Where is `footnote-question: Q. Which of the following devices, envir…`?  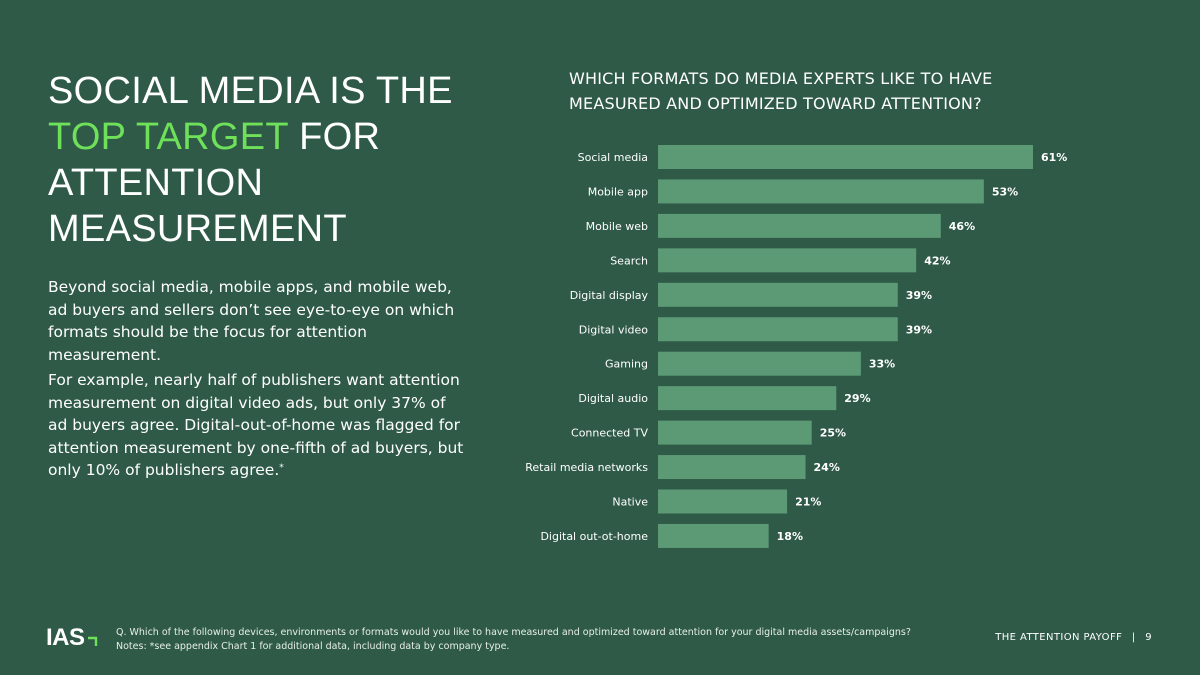 footnote-question: Q. Which of the following devices, envir… is located at coordinates (513, 632).